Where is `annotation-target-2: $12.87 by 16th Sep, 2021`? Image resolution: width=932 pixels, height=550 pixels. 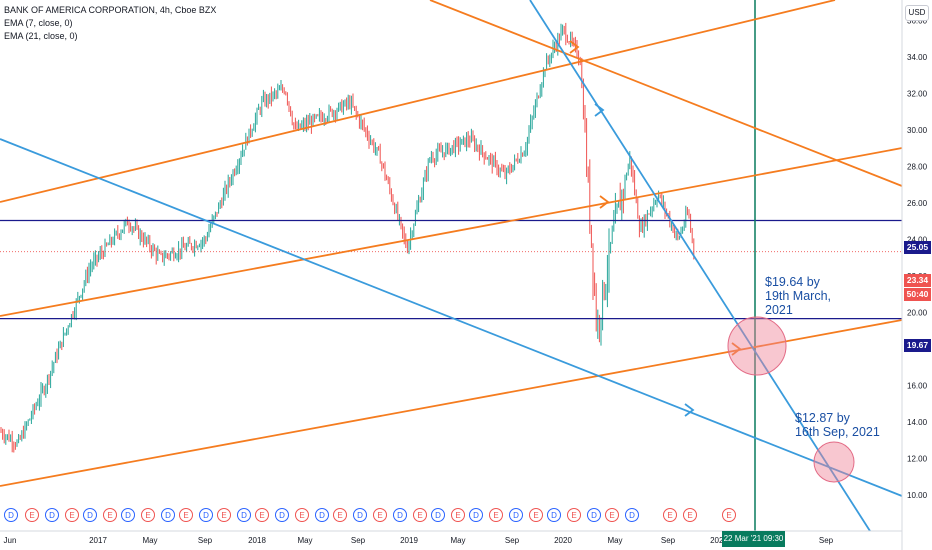
annotation-target-2: $12.87 by 16th Sep, 2021 is located at coordinates (837, 425).